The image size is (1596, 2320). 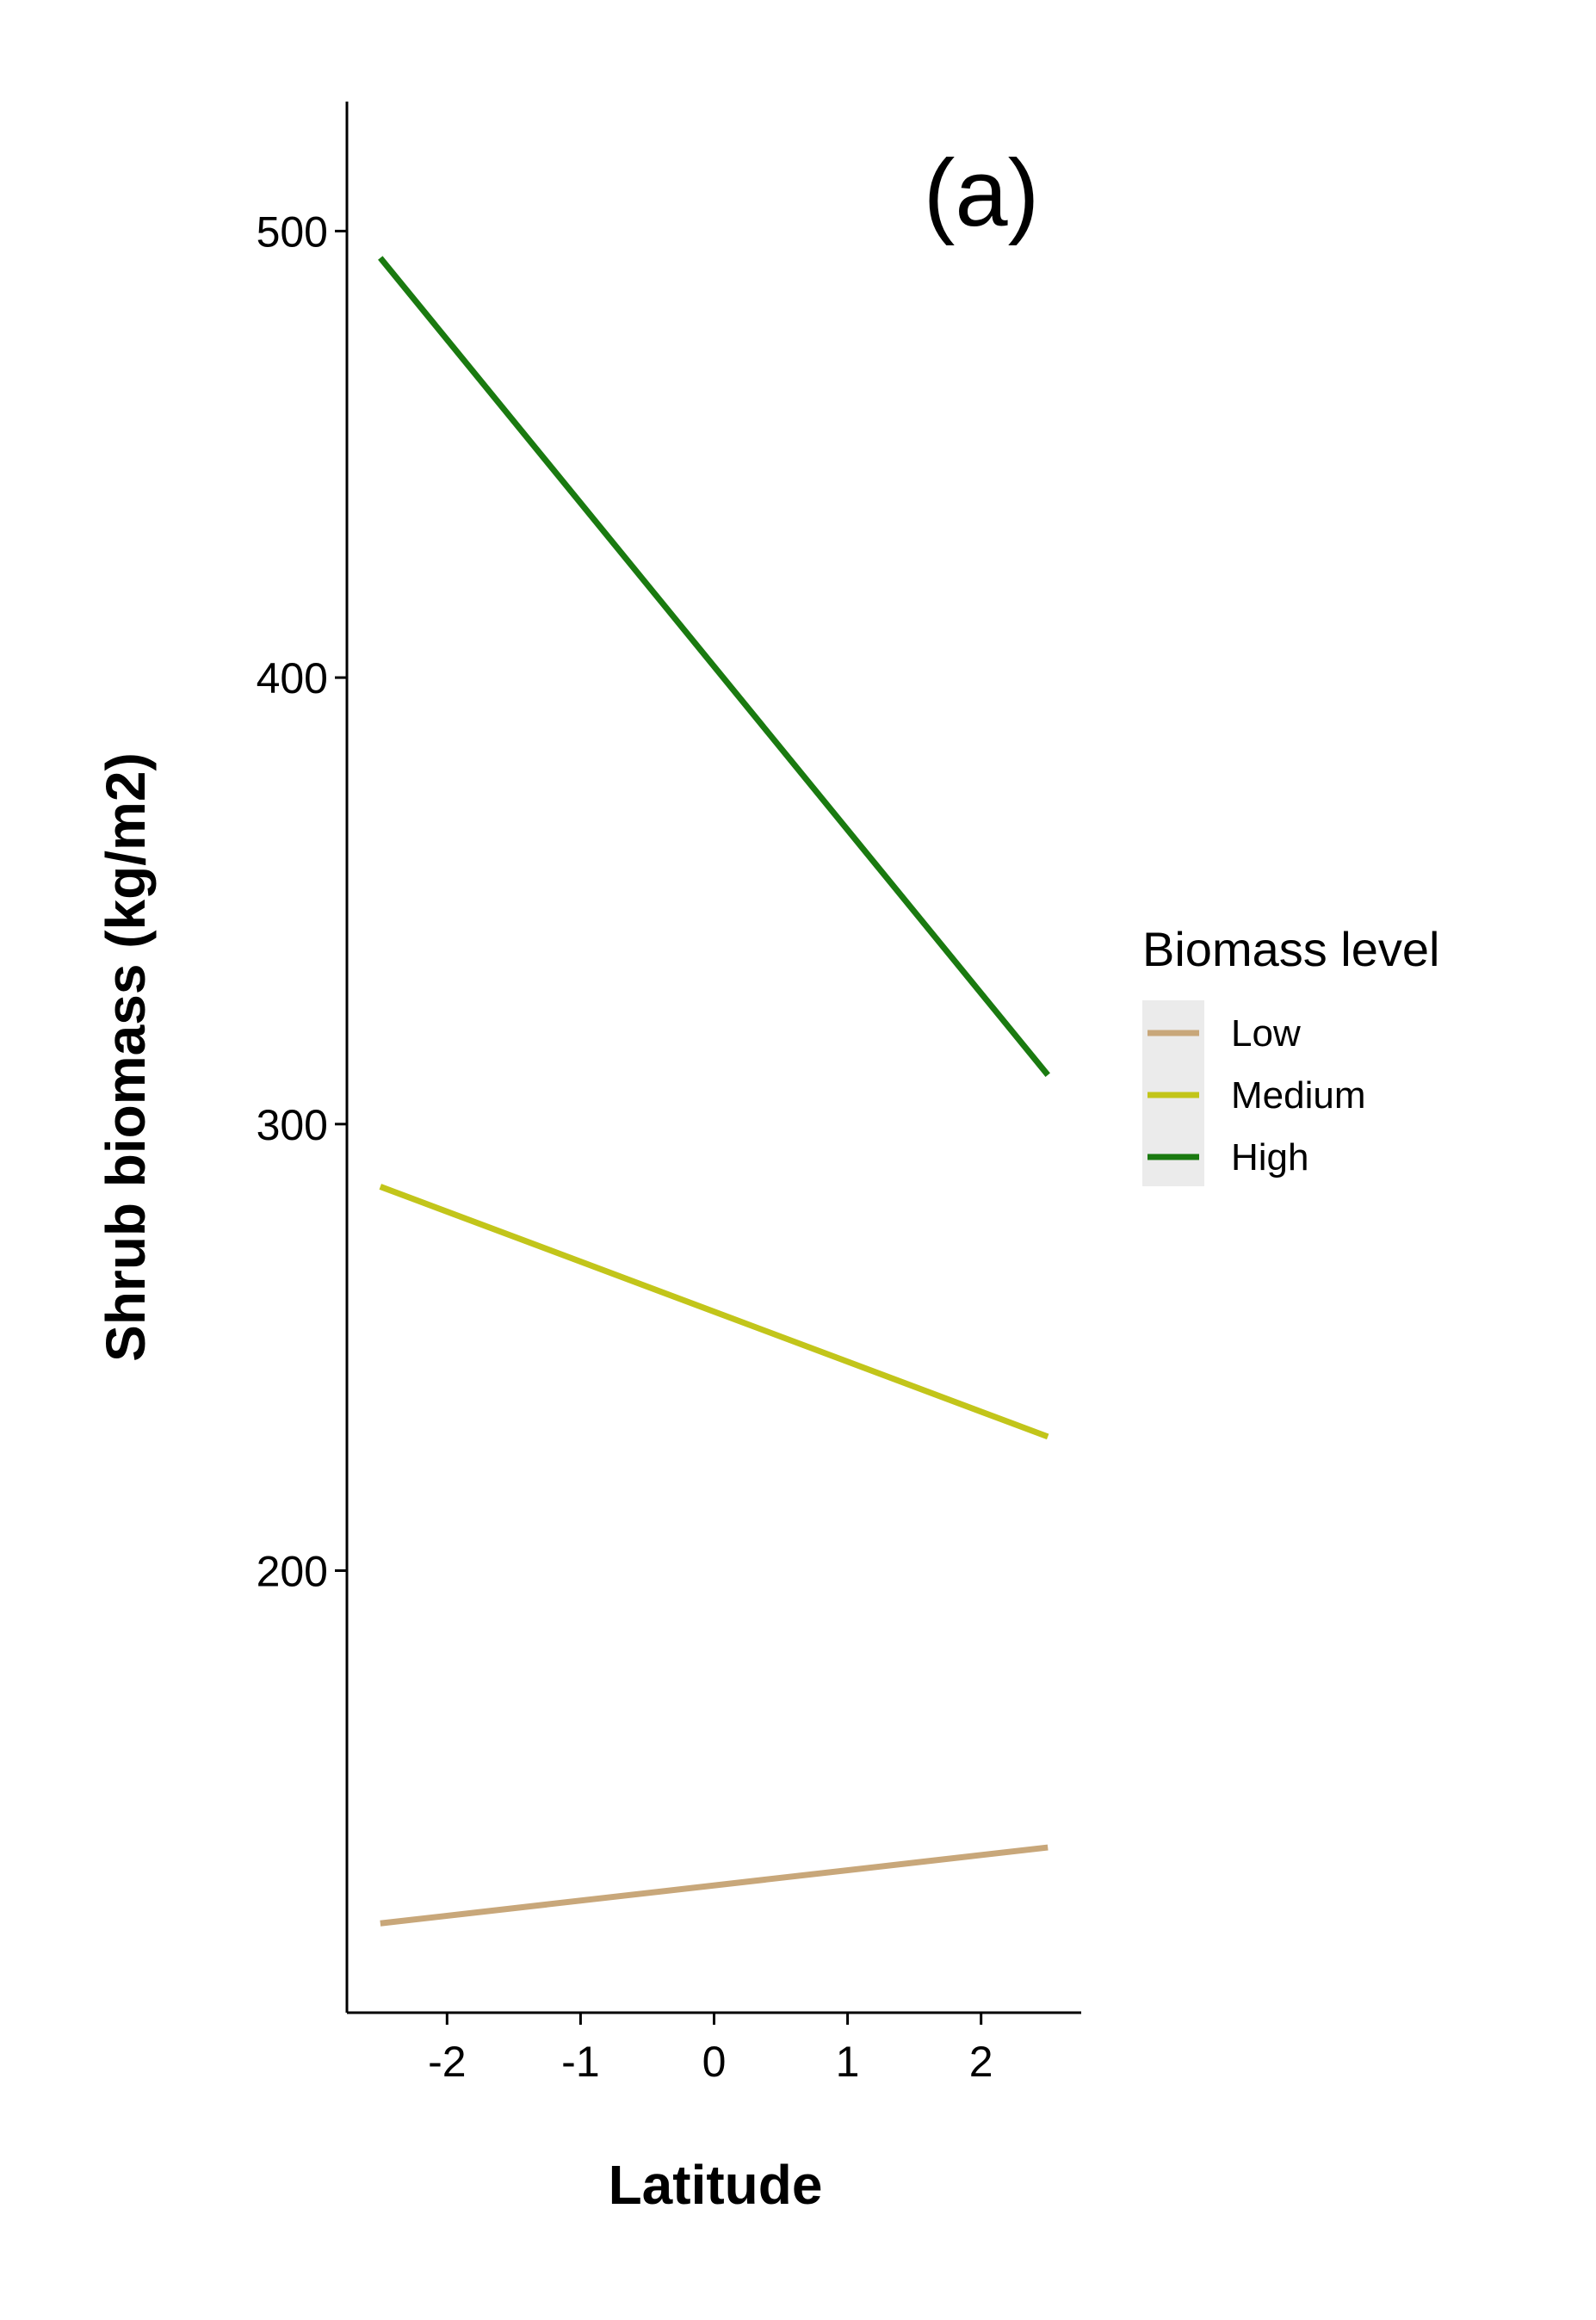 I want to click on y-tick-label: 500, so click(x=292, y=231).